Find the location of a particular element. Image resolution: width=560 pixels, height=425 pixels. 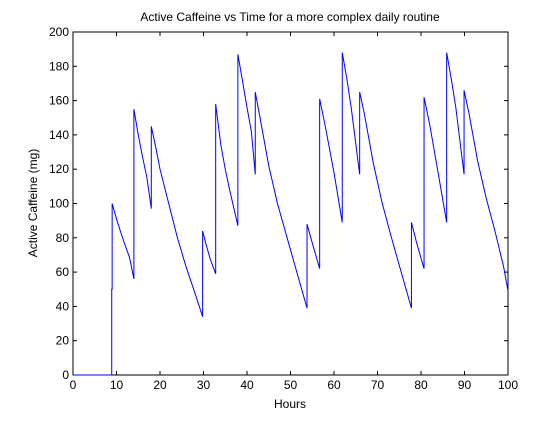

x-tick-label: 30 is located at coordinates (204, 385).